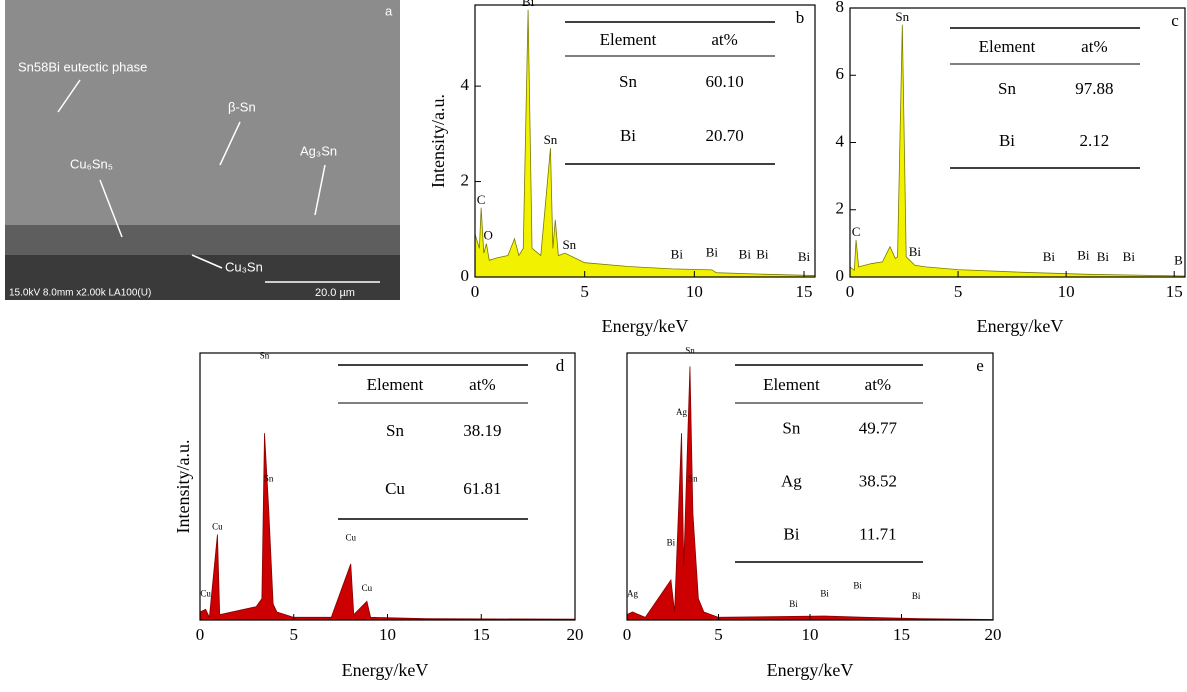 This screenshot has height=692, width=1187. I want to click on table-cell: 11.71, so click(878, 533).